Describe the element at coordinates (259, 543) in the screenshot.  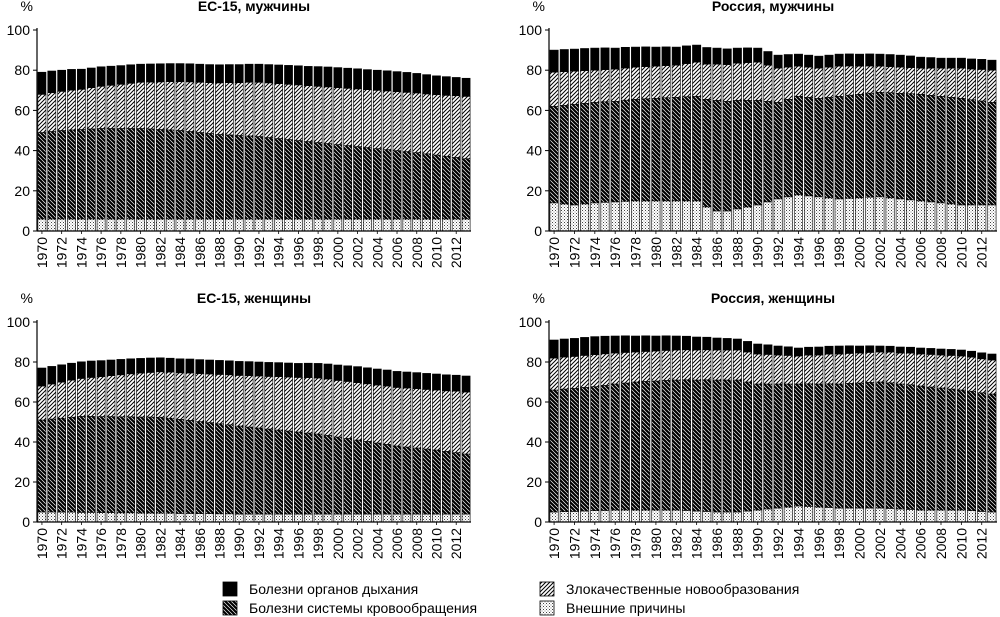
I see `x-tick-label: 1992` at that location.